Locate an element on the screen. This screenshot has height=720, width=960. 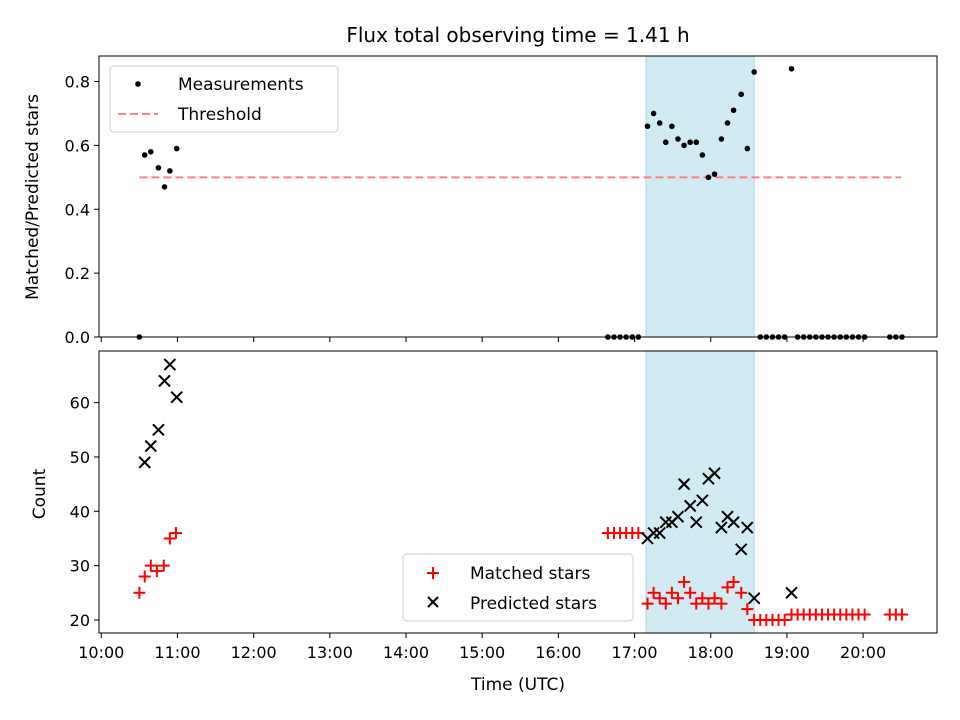
top-legend-box is located at coordinates (224, 99).